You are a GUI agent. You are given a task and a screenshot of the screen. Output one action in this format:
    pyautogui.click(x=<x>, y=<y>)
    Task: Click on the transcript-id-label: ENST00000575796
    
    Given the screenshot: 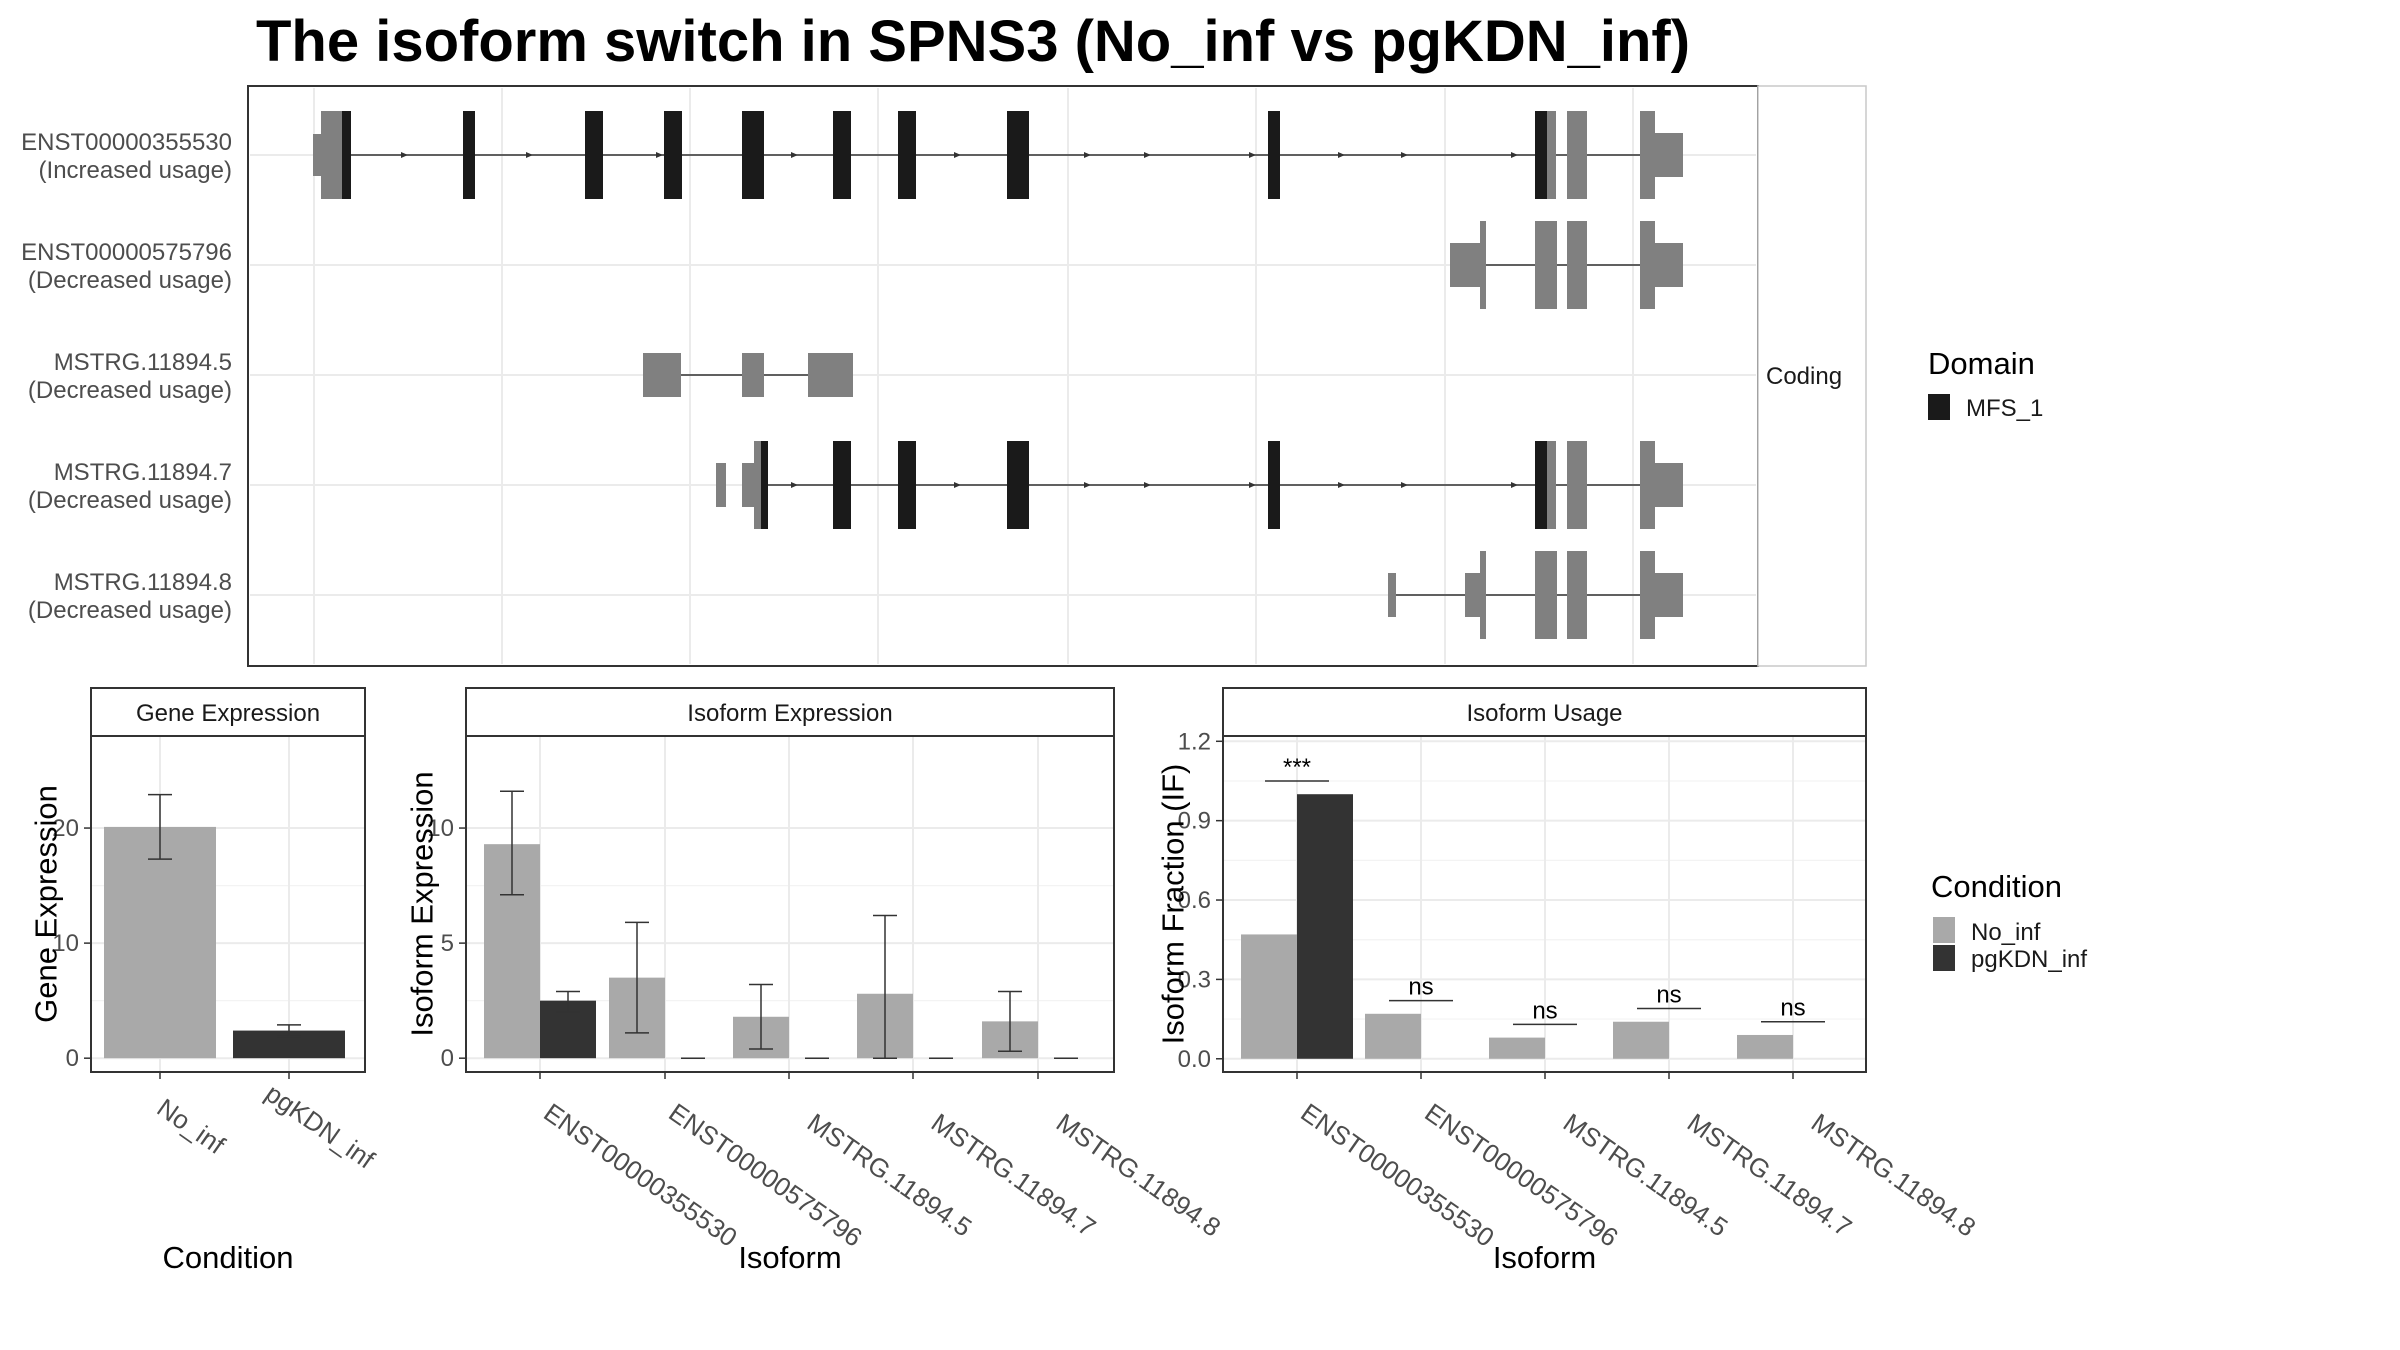 What is the action you would take?
    pyautogui.click(x=126, y=252)
    